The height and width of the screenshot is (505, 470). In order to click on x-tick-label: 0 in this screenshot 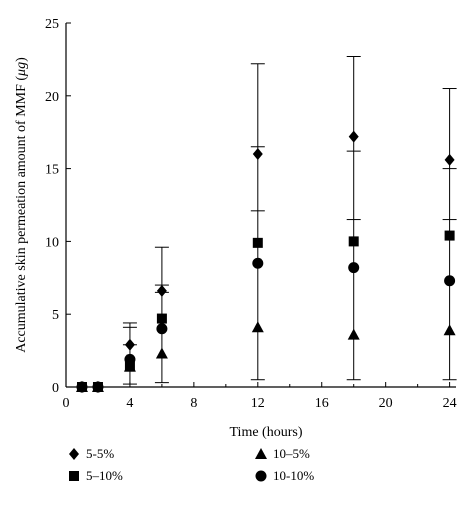, I will do `click(66, 403)`.